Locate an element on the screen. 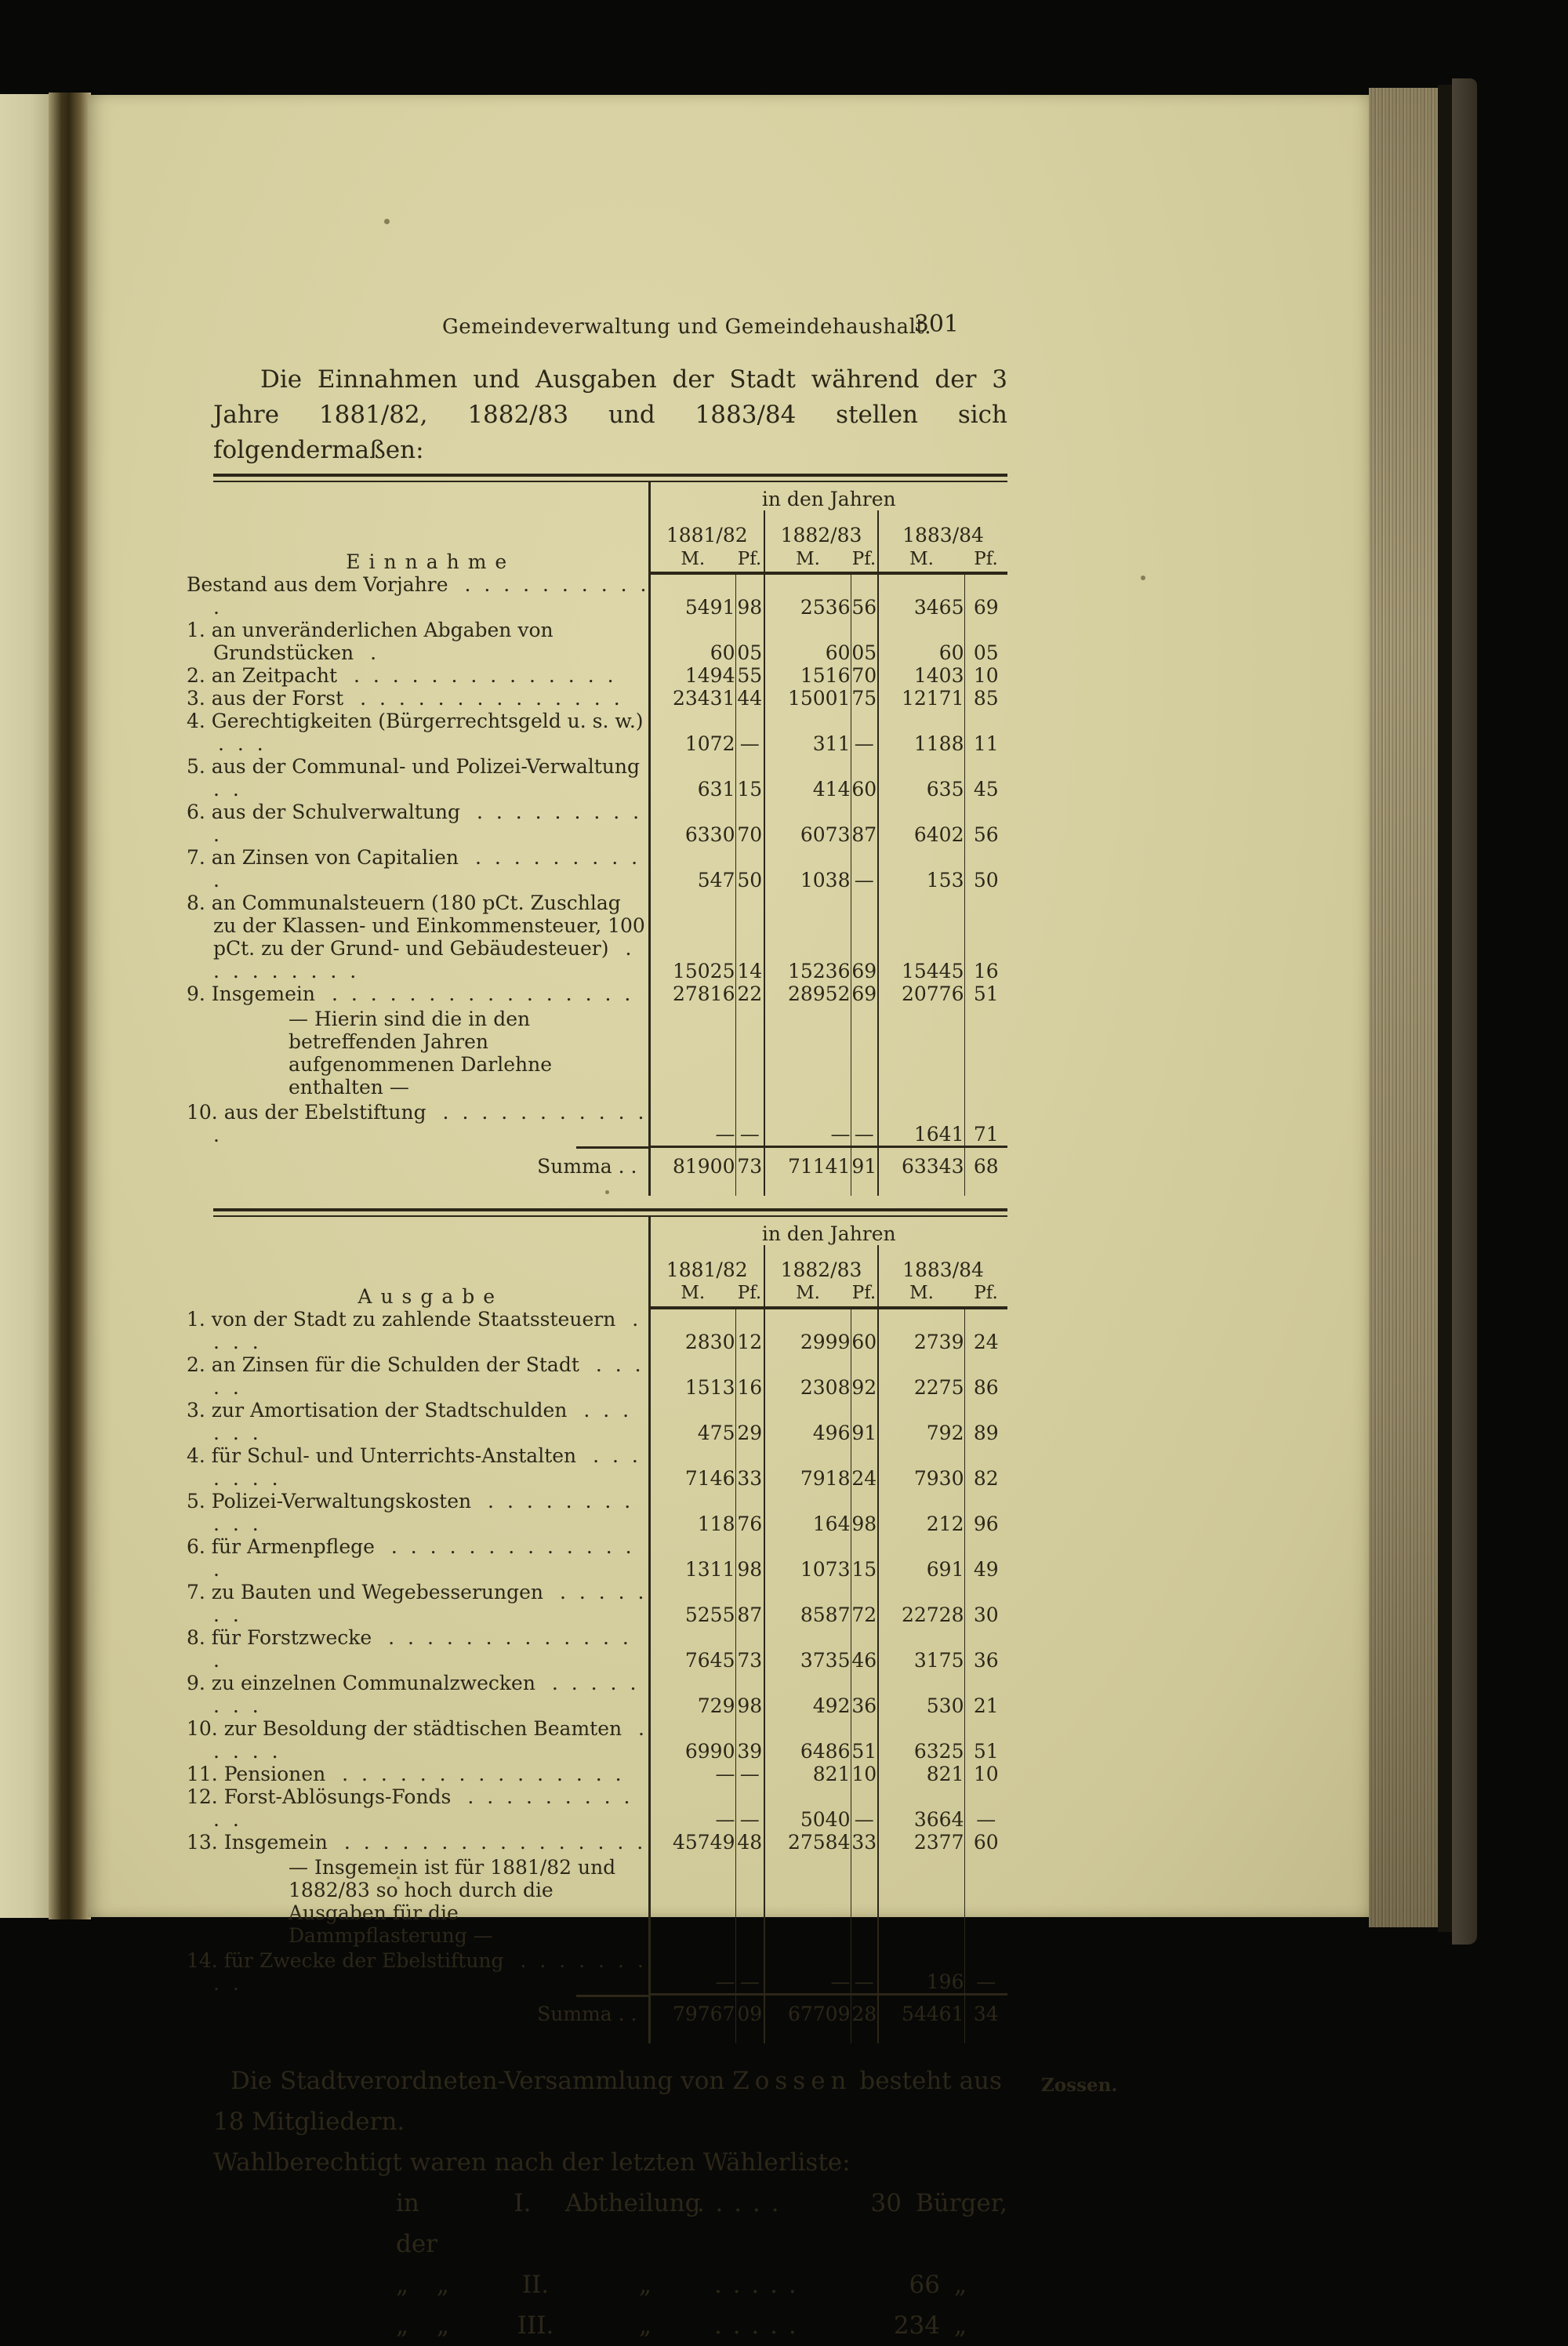 The width and height of the screenshot is (1568, 2346). pfennig-value: 16 is located at coordinates (986, 971).